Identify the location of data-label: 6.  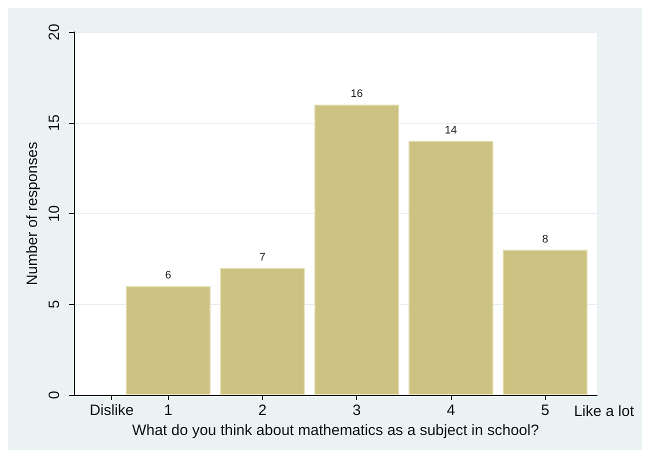
(168, 276).